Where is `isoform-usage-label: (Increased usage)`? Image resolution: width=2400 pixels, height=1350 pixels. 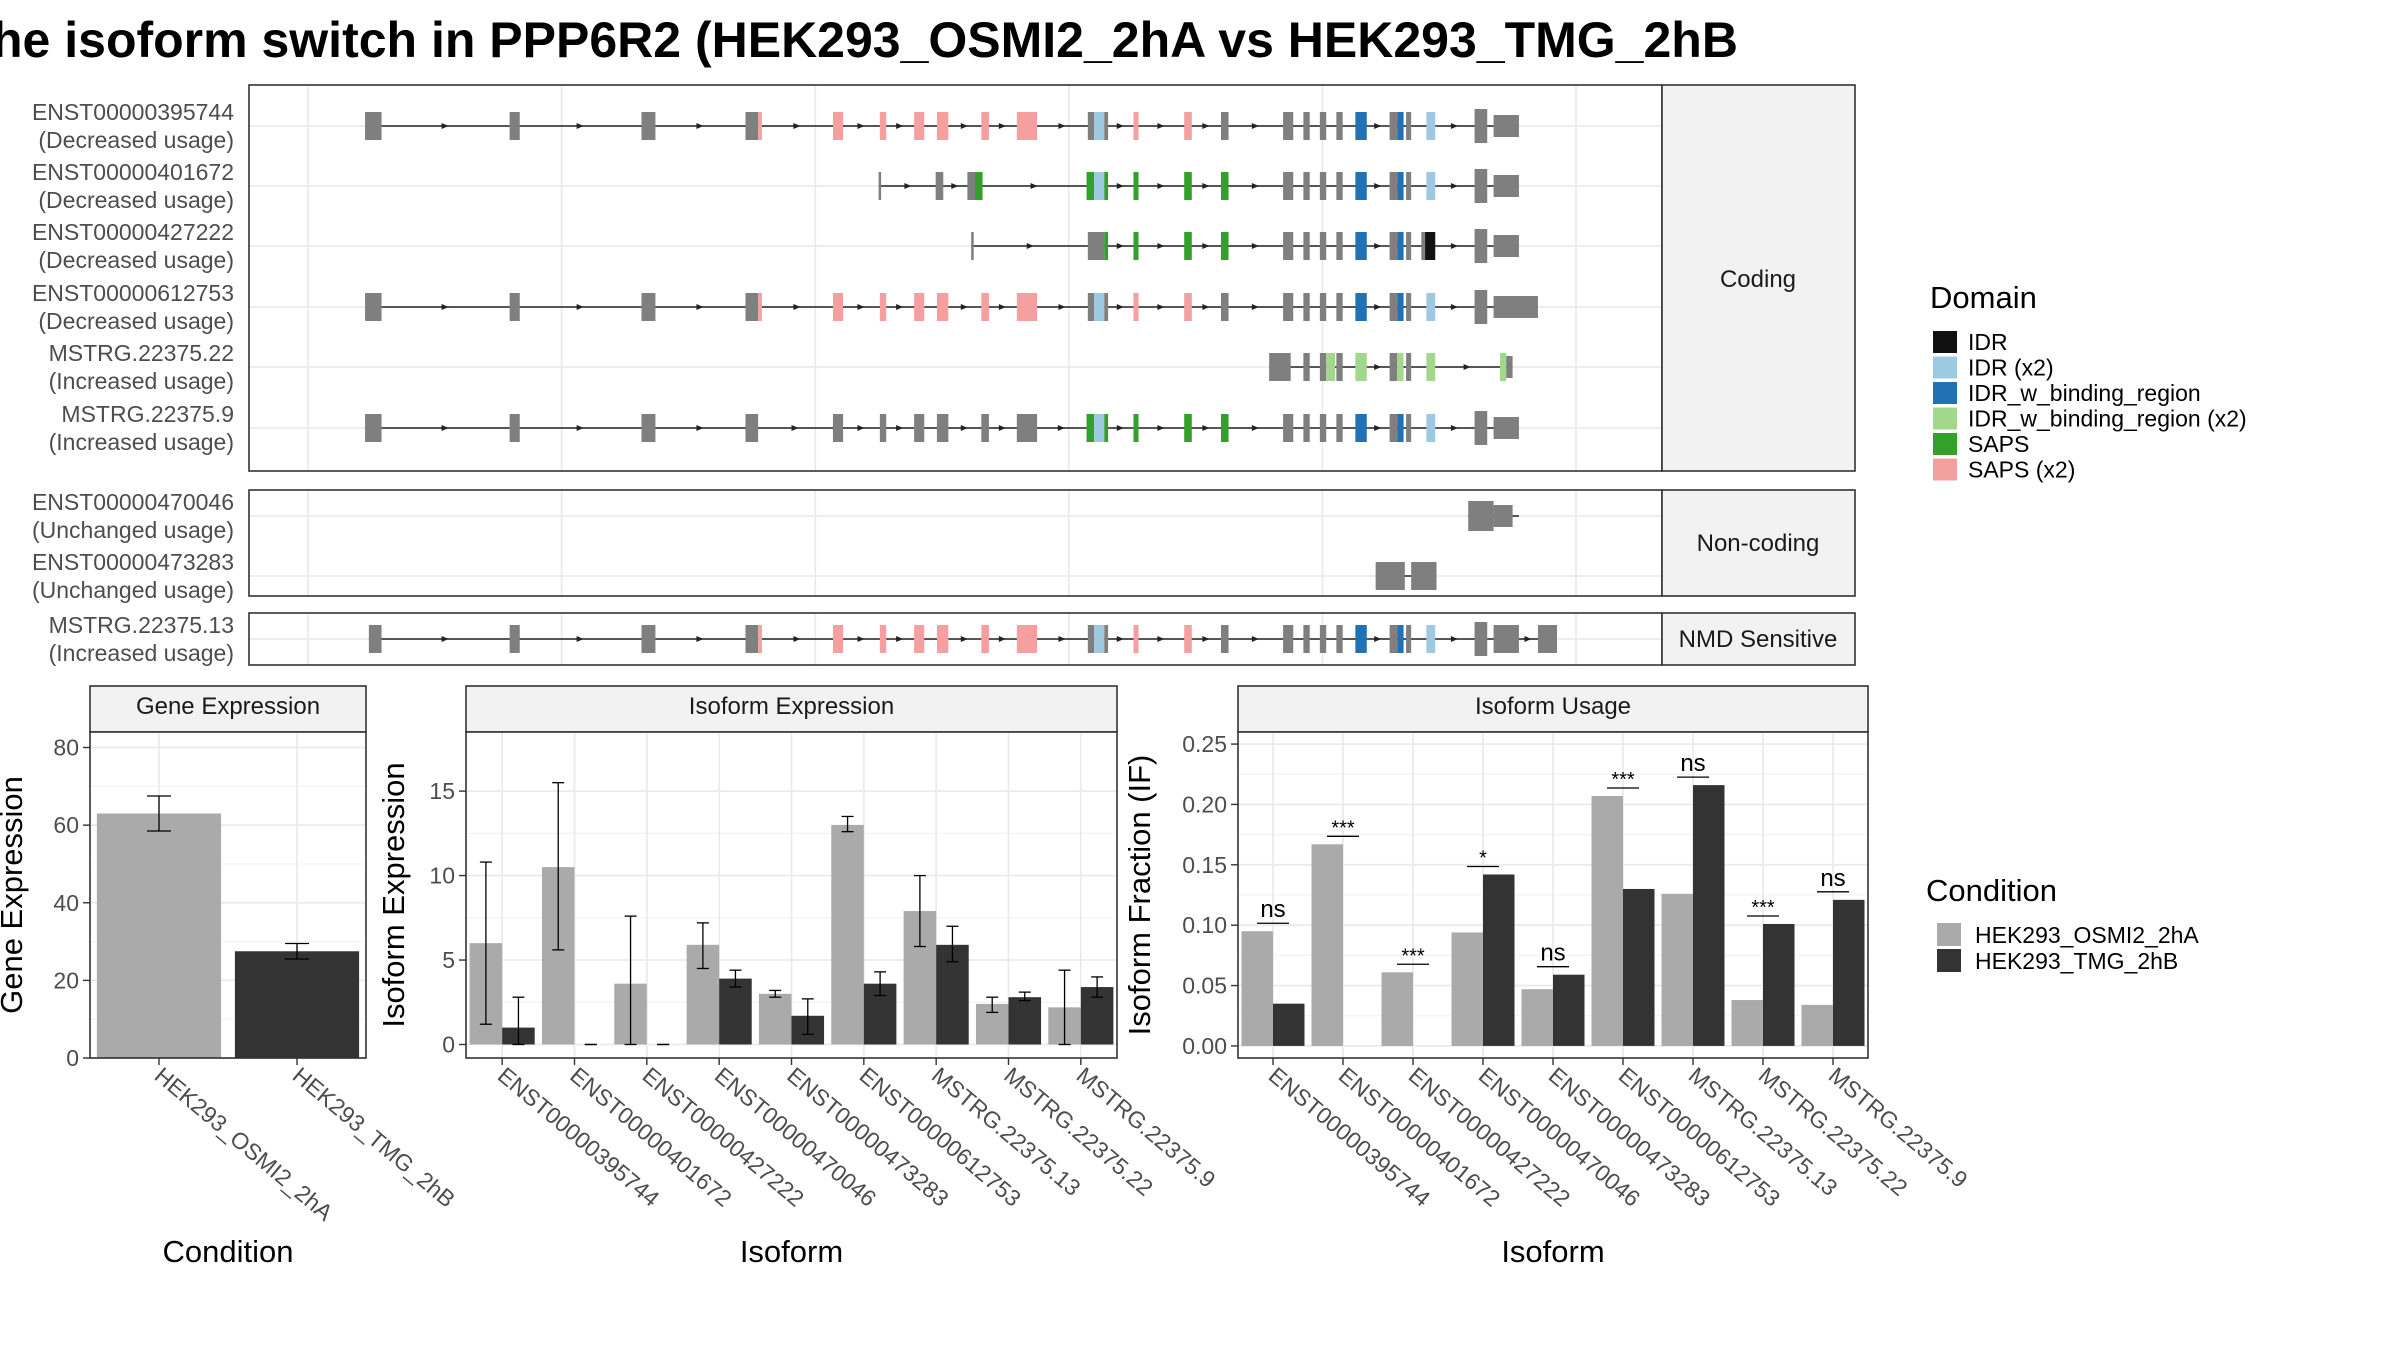 isoform-usage-label: (Increased usage) is located at coordinates (141, 653).